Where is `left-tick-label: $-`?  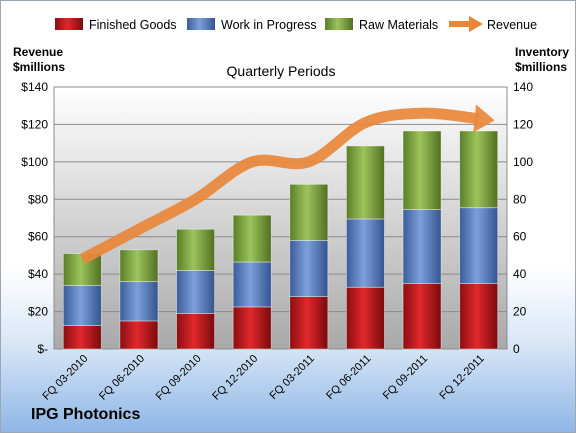
left-tick-label: $- is located at coordinates (42, 349).